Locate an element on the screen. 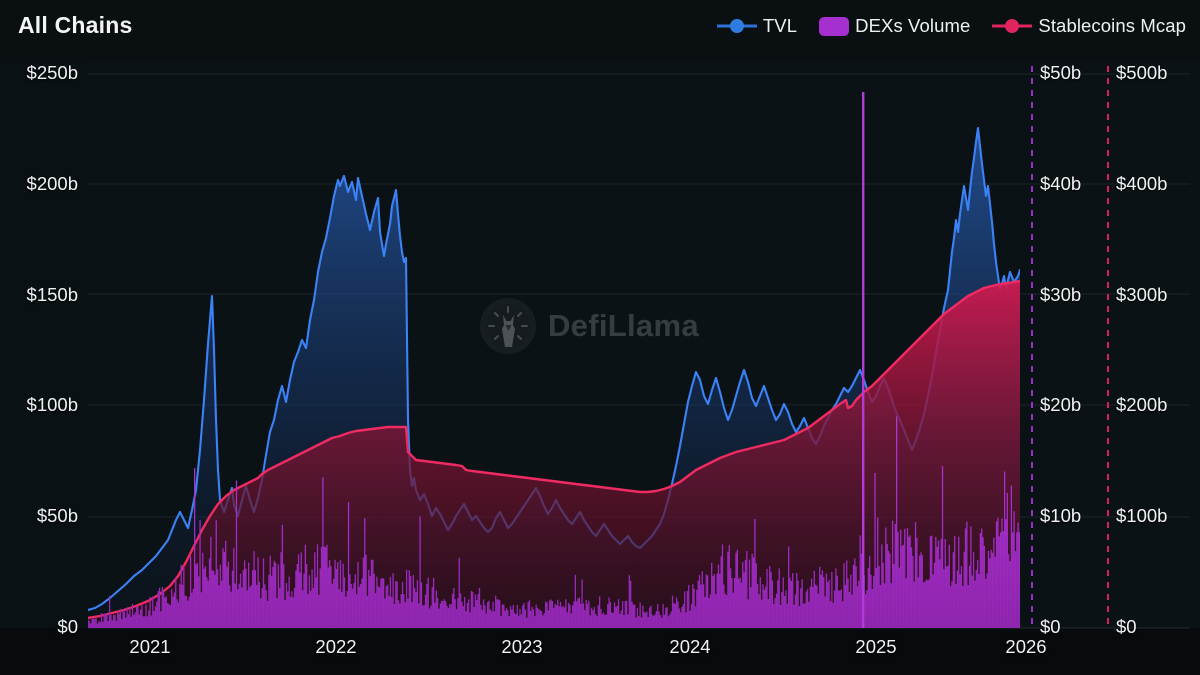  stablecoins-mcap-axis-tick-3: $300b is located at coordinates (1142, 294).